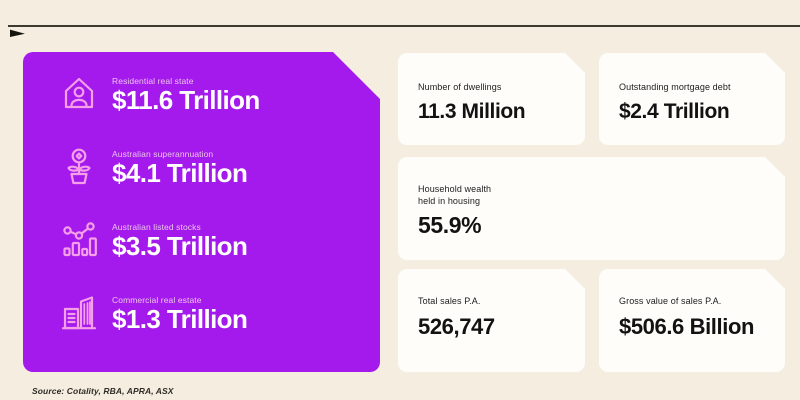 The width and height of the screenshot is (800, 400). I want to click on asset-row-residential: Residential real state $11.6 Trillion, so click(218, 96).